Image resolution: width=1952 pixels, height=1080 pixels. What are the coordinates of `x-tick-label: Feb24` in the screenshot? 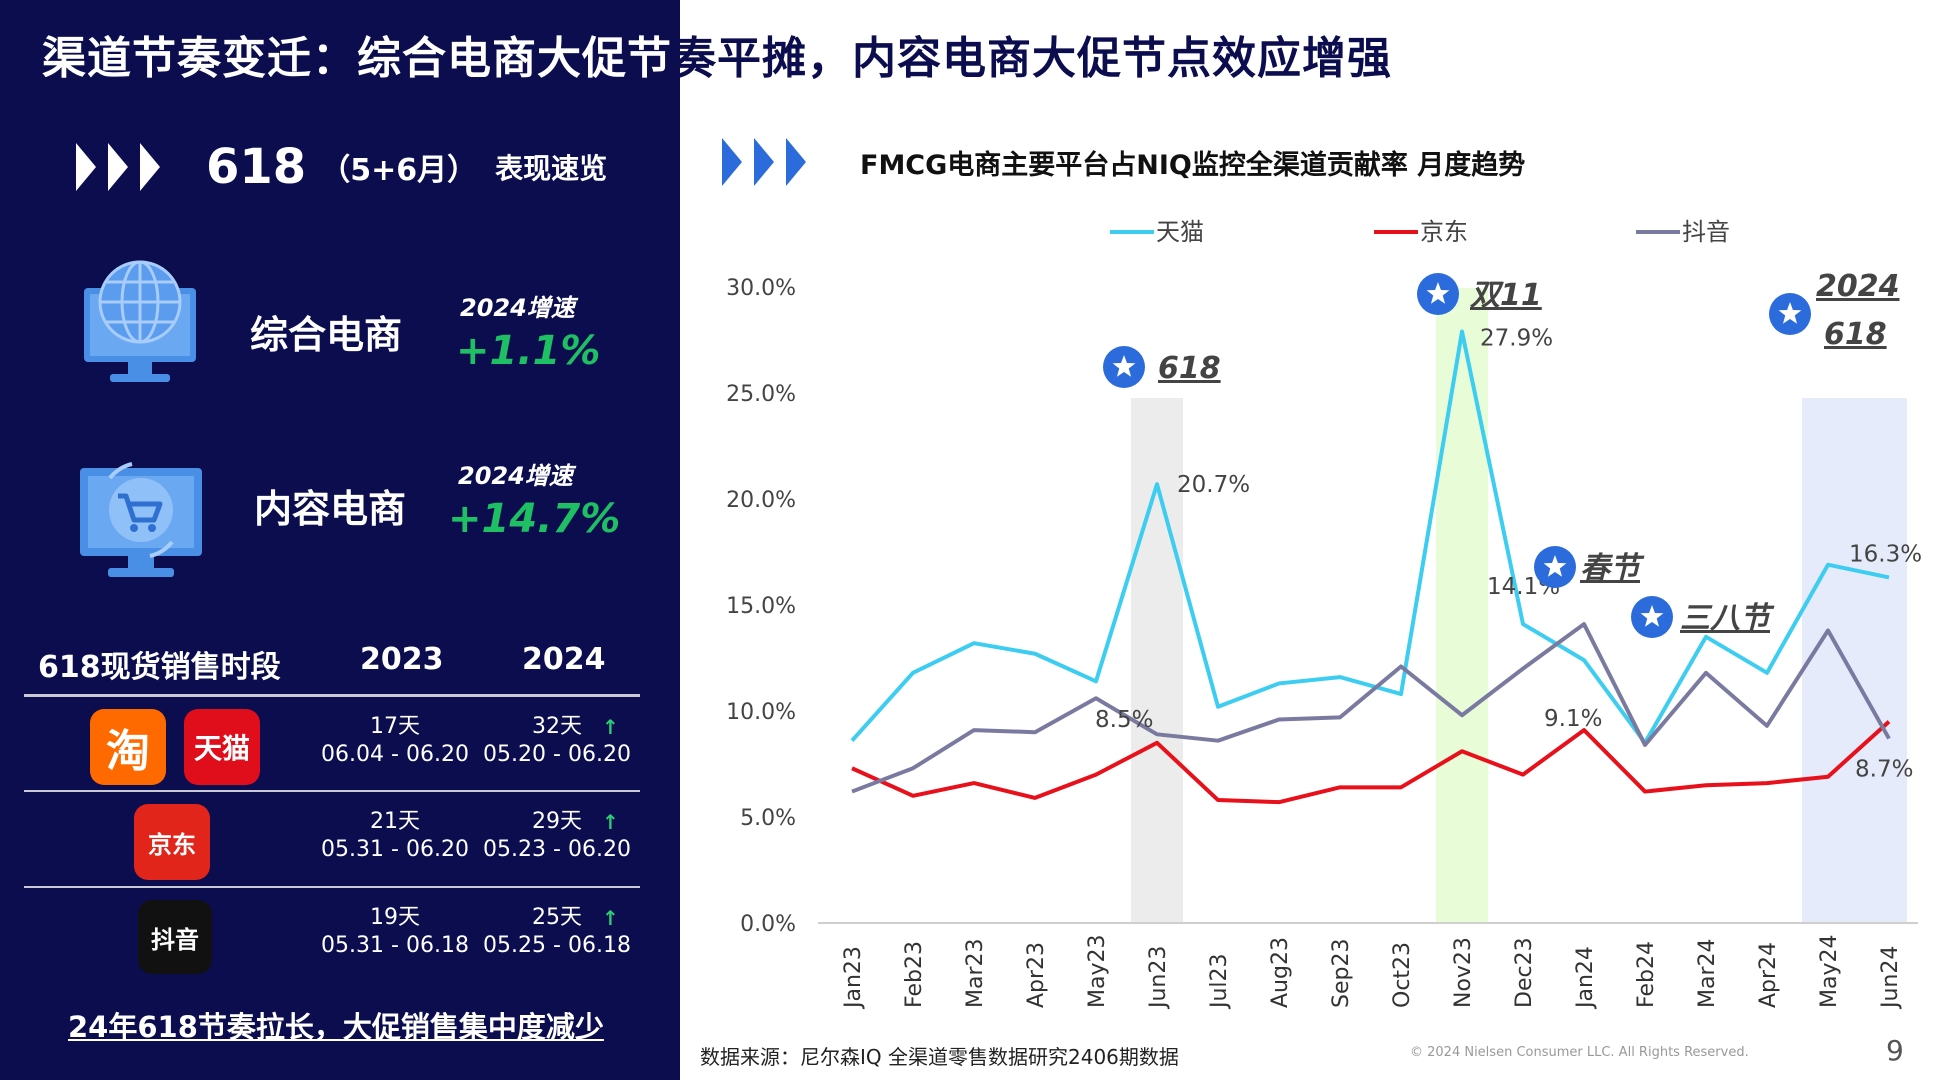 It's located at (1646, 974).